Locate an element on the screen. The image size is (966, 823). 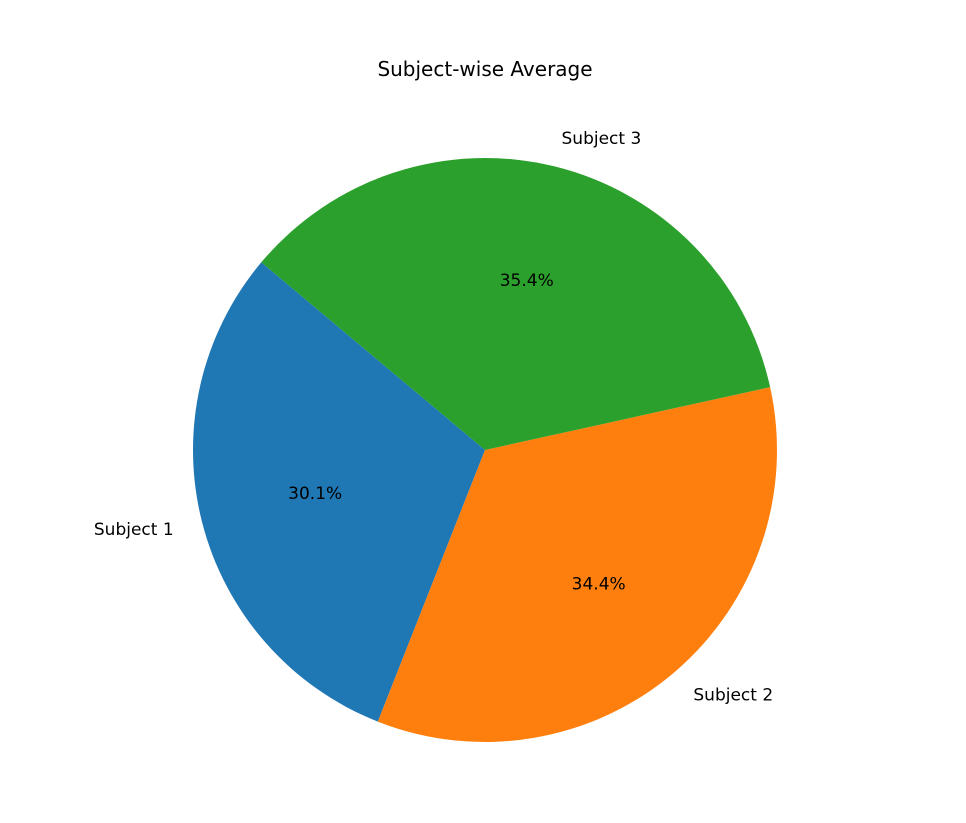
pie-slice-3-percent: 35.4% is located at coordinates (527, 281).